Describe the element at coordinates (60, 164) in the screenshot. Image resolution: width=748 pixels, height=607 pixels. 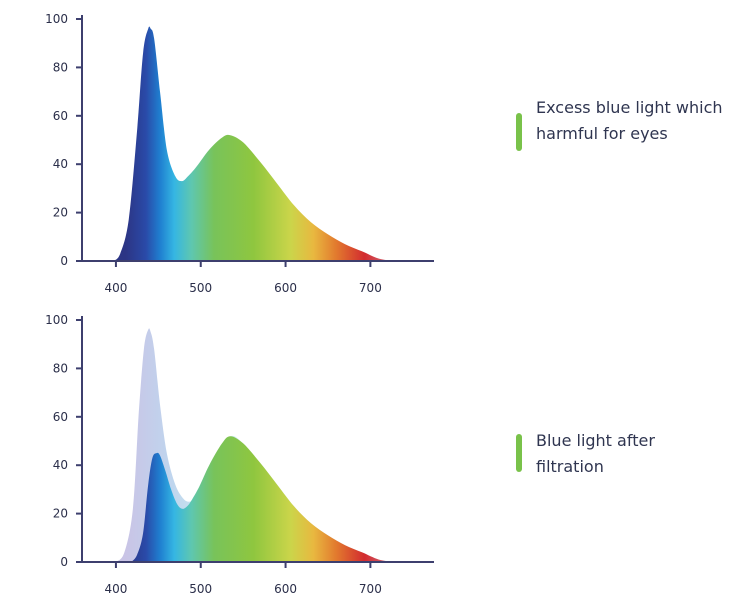
I see `top-y-tick-label: 40` at that location.